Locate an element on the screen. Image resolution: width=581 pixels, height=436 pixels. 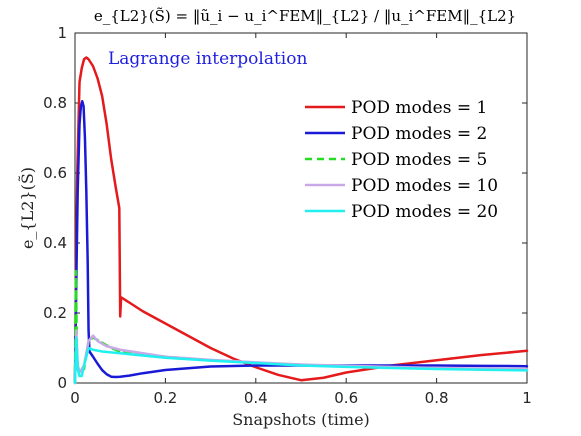
x-tick-label: 0.2 is located at coordinates (165, 398).